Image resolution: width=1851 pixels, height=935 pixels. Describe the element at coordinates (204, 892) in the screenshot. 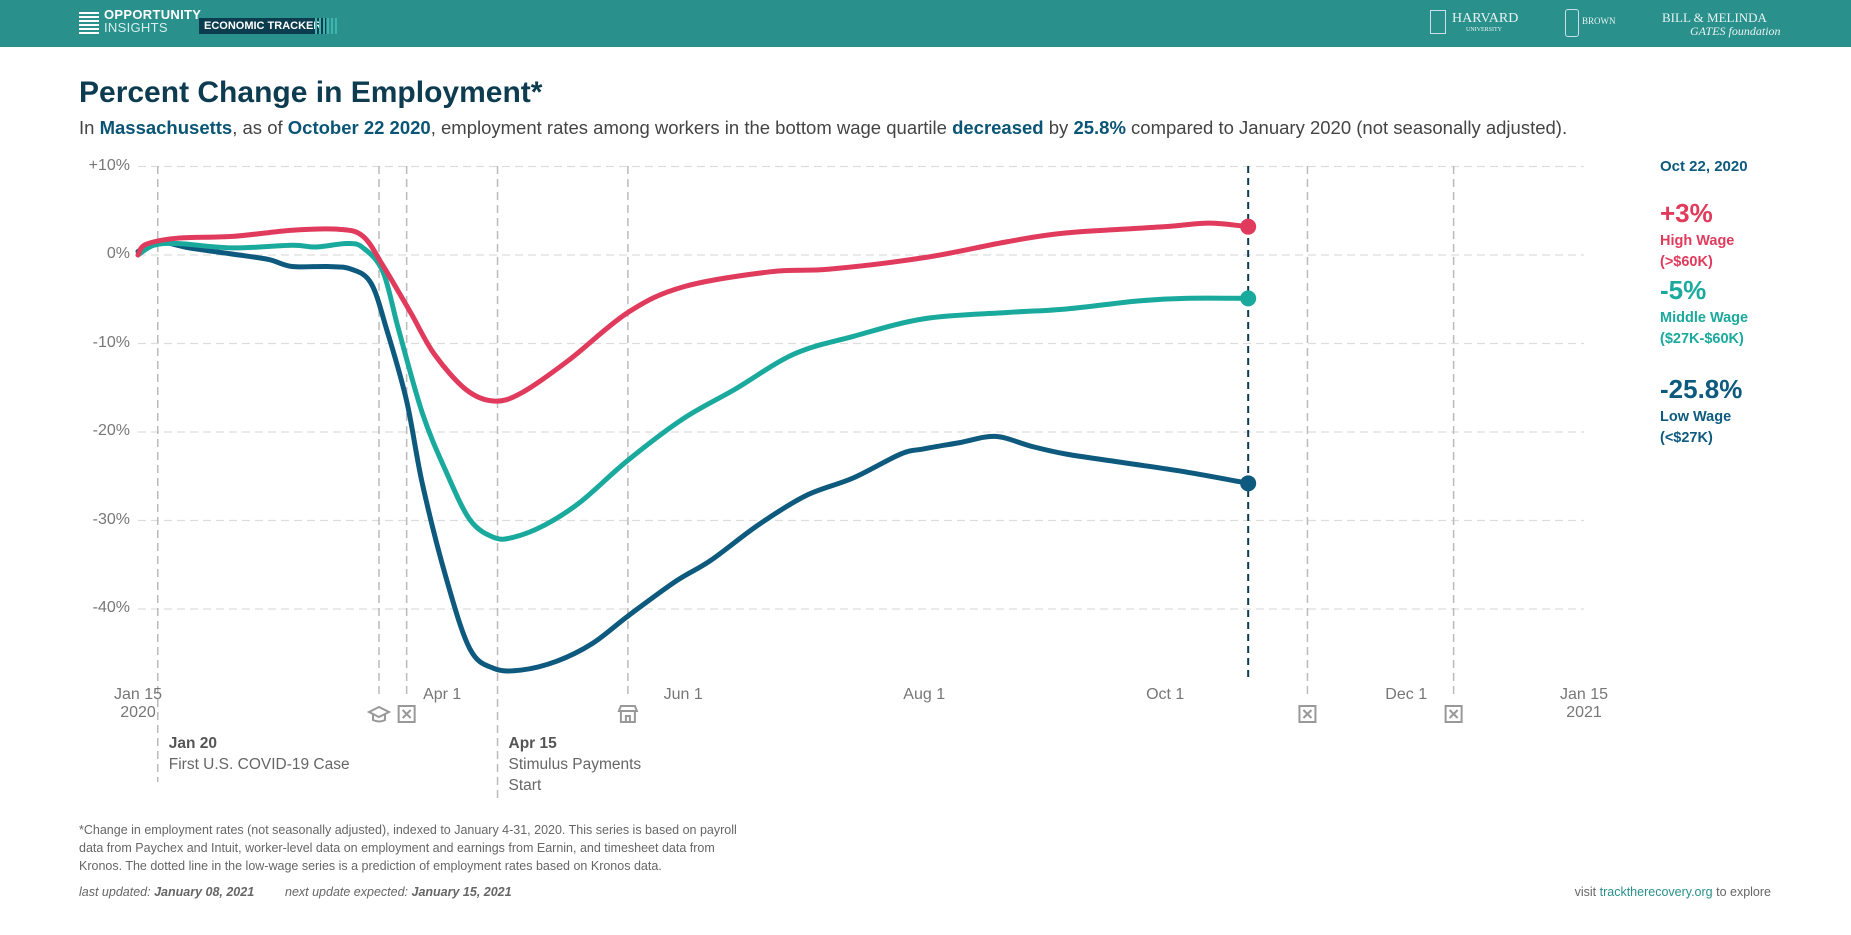

I see `last-updated-date: January 08, 2021` at that location.